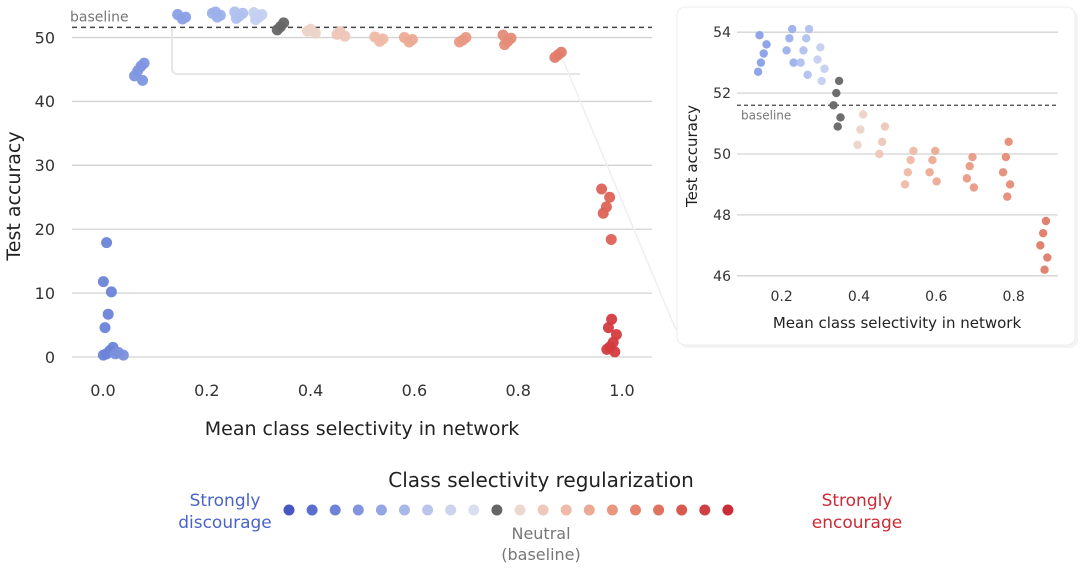 The height and width of the screenshot is (568, 1080). I want to click on main-x-tick: 0.0, so click(102, 390).